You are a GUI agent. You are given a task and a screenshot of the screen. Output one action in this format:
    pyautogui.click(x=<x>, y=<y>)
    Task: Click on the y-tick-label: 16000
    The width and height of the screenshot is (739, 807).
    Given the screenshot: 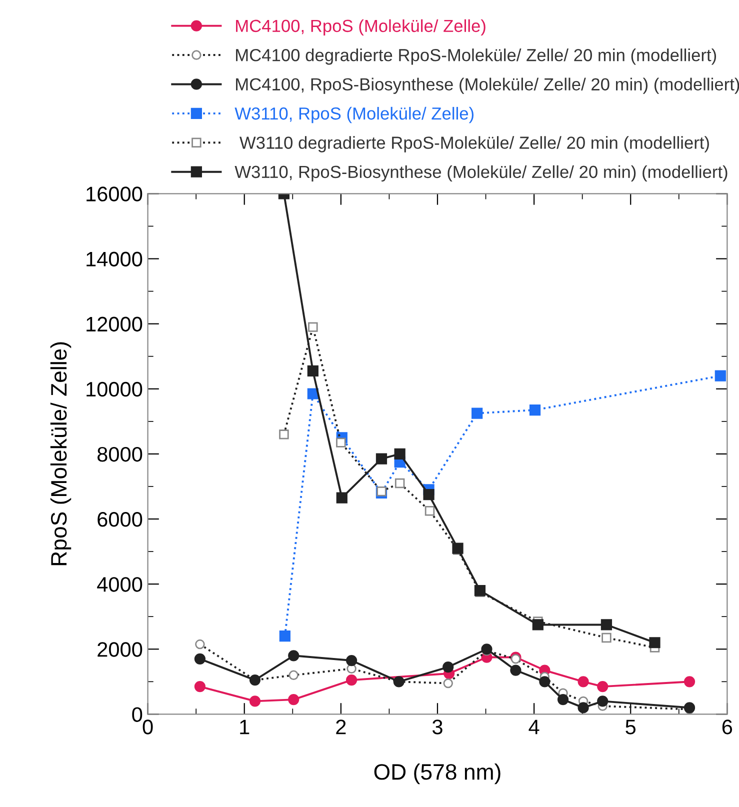 What is the action you would take?
    pyautogui.click(x=114, y=194)
    